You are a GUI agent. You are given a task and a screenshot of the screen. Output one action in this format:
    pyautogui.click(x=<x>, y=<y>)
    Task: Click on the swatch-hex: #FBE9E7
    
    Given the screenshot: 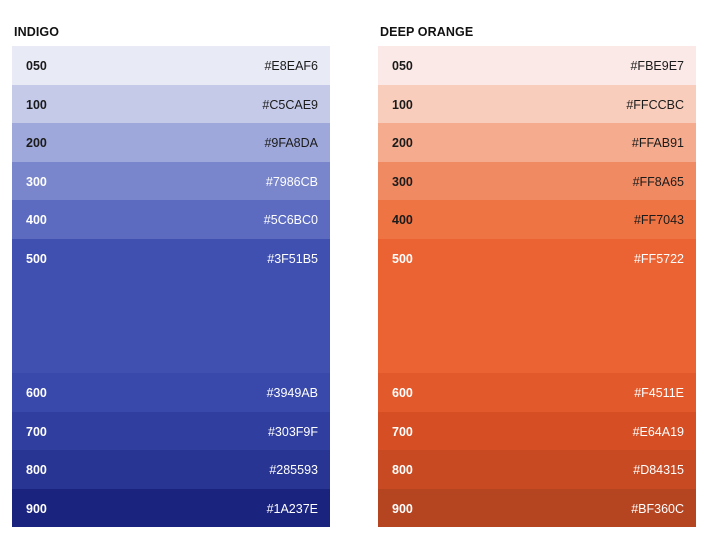 What is the action you would take?
    pyautogui.click(x=657, y=66)
    